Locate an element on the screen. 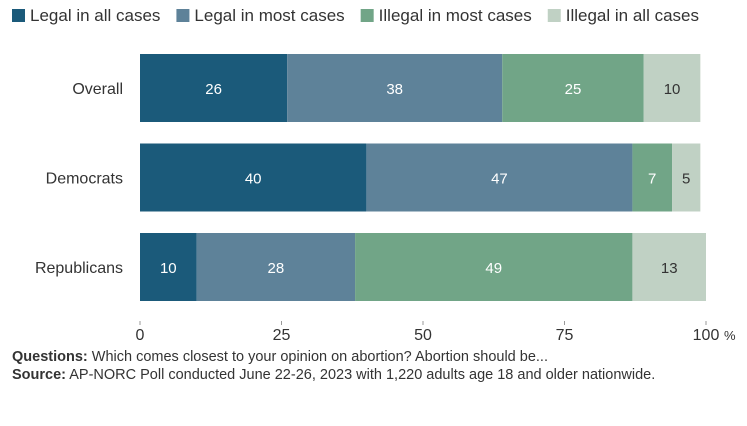  legend-label-illegal-in-all-cases: Illegal in all cases is located at coordinates (632, 15).